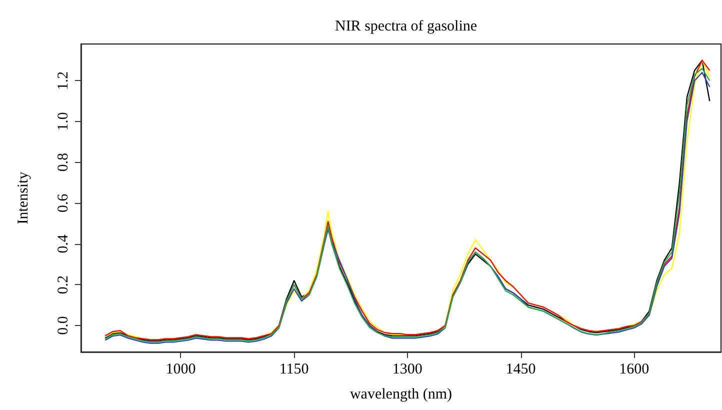  Describe the element at coordinates (64, 162) in the screenshot. I see `y-tick-label: 0.8` at that location.